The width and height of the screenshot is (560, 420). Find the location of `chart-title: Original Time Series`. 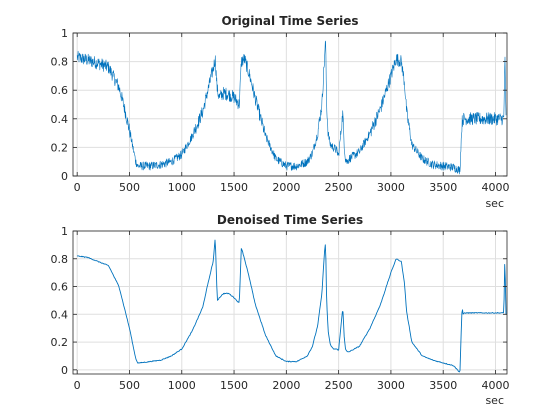

chart-title: Original Time Series is located at coordinates (289, 21).